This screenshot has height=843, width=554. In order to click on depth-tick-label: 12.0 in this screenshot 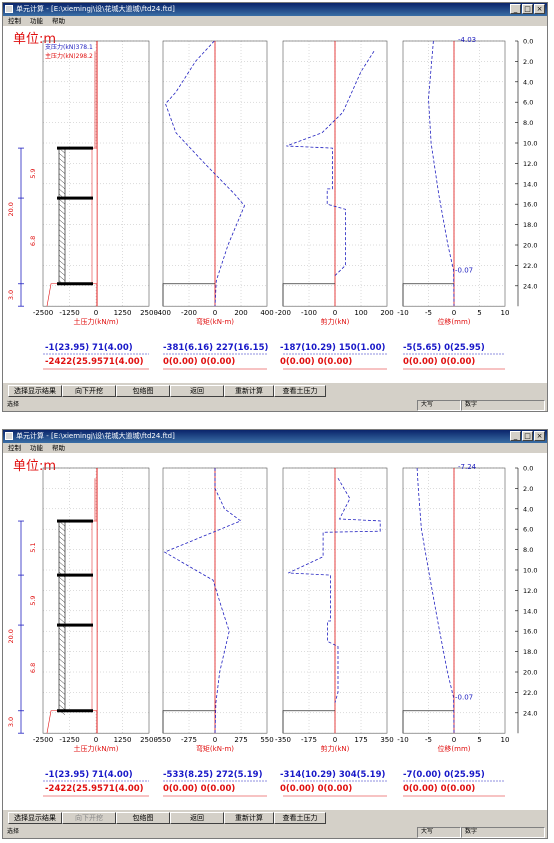, I will do `click(530, 591)`.